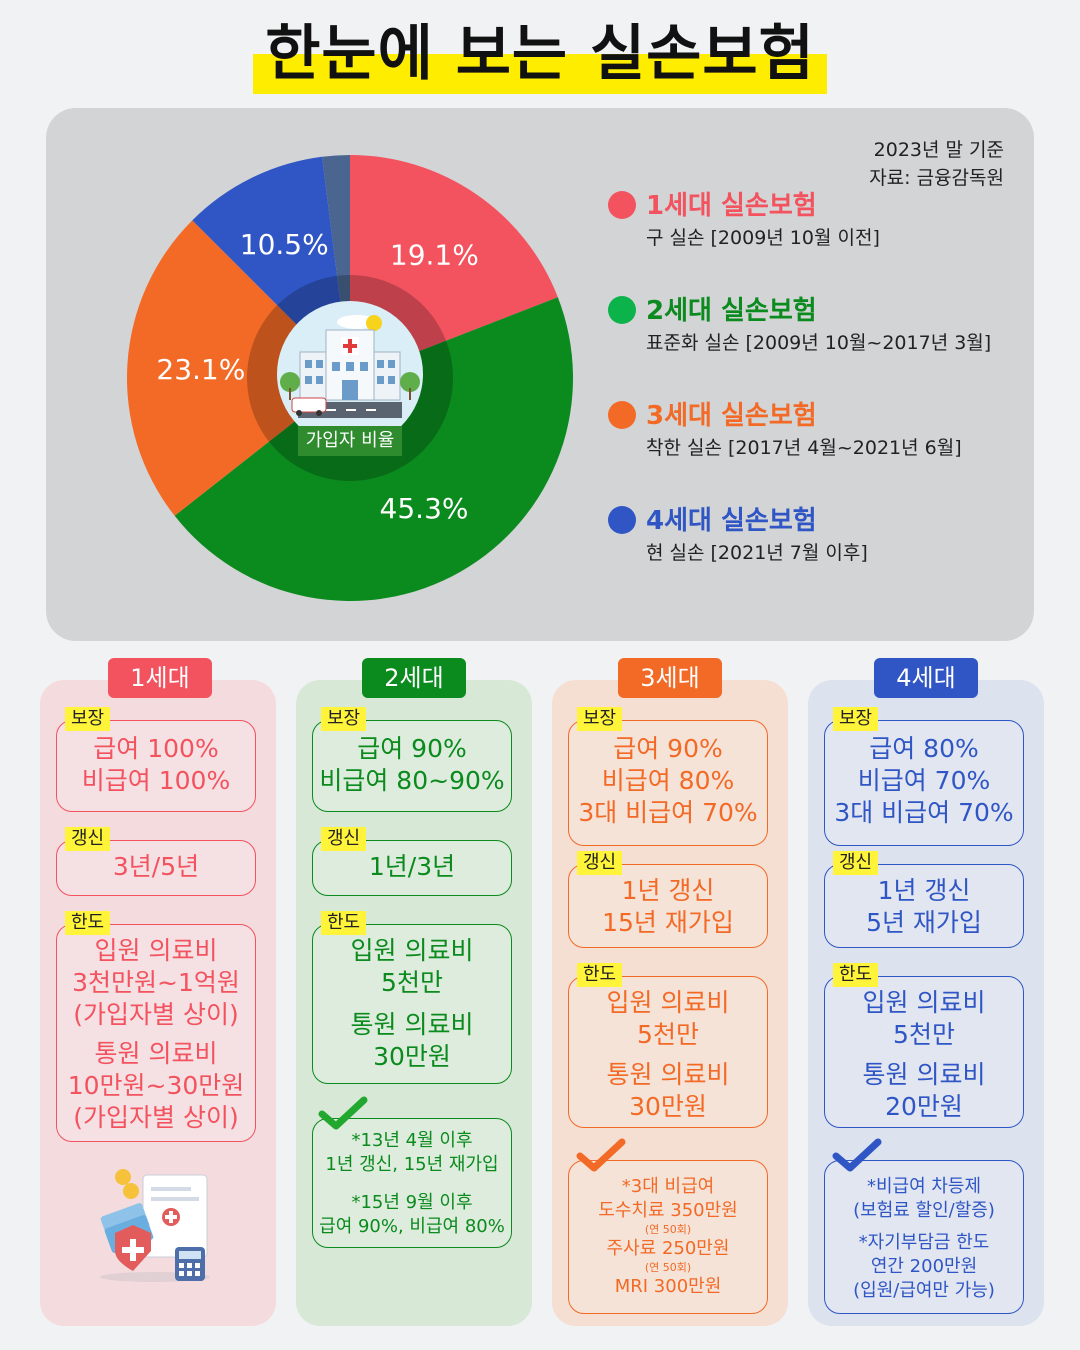  Describe the element at coordinates (424, 508) in the screenshot. I see `pie-slice-label: 45.3%` at that location.